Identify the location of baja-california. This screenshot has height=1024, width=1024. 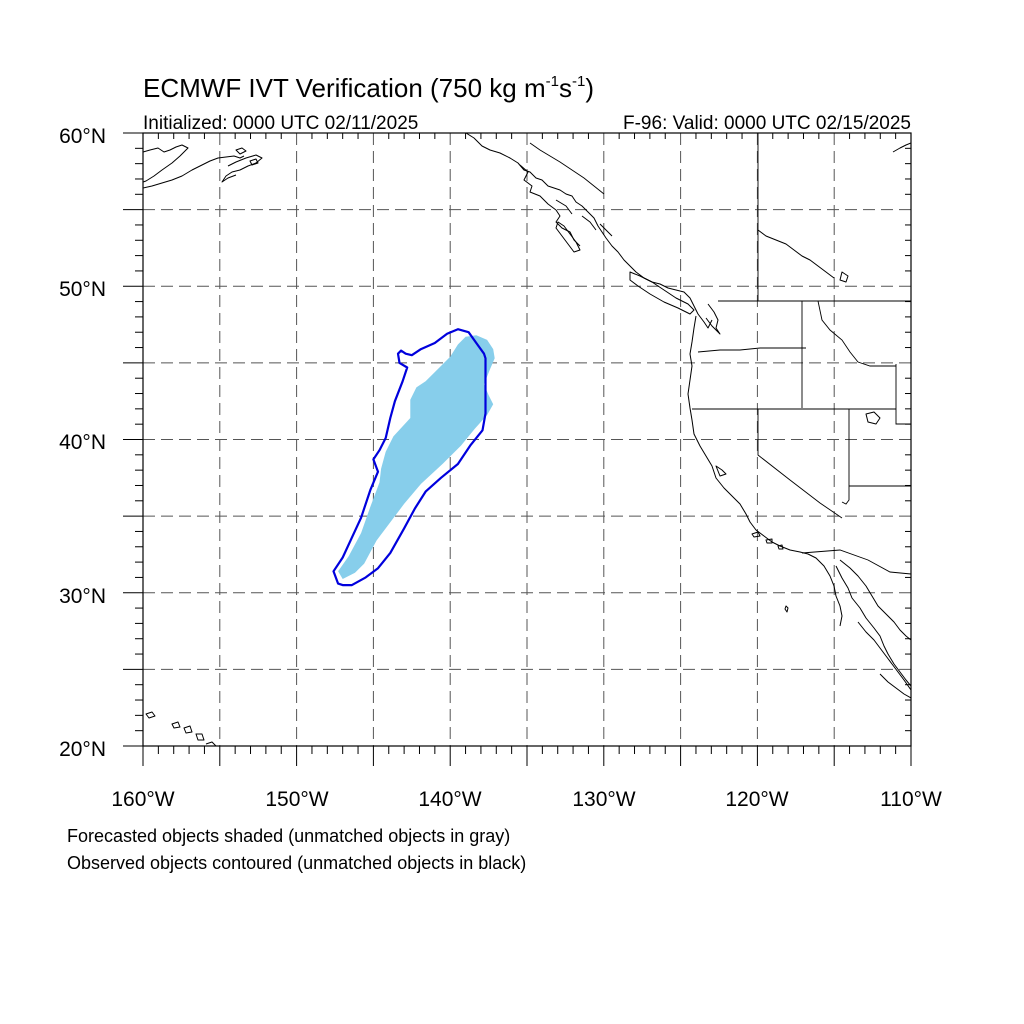
(873, 626).